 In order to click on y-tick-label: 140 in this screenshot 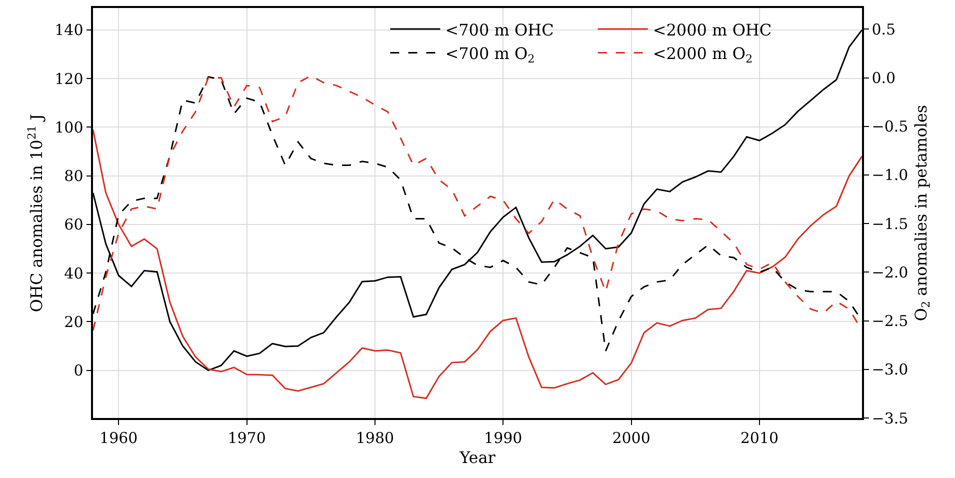, I will do `click(69, 30)`.